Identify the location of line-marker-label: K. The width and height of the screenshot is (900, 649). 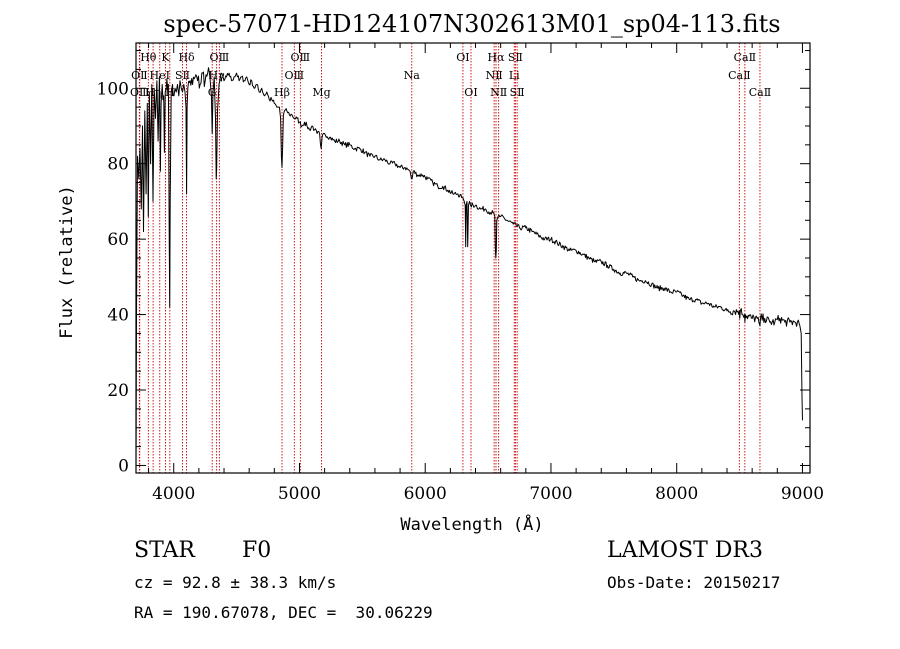
(165, 57).